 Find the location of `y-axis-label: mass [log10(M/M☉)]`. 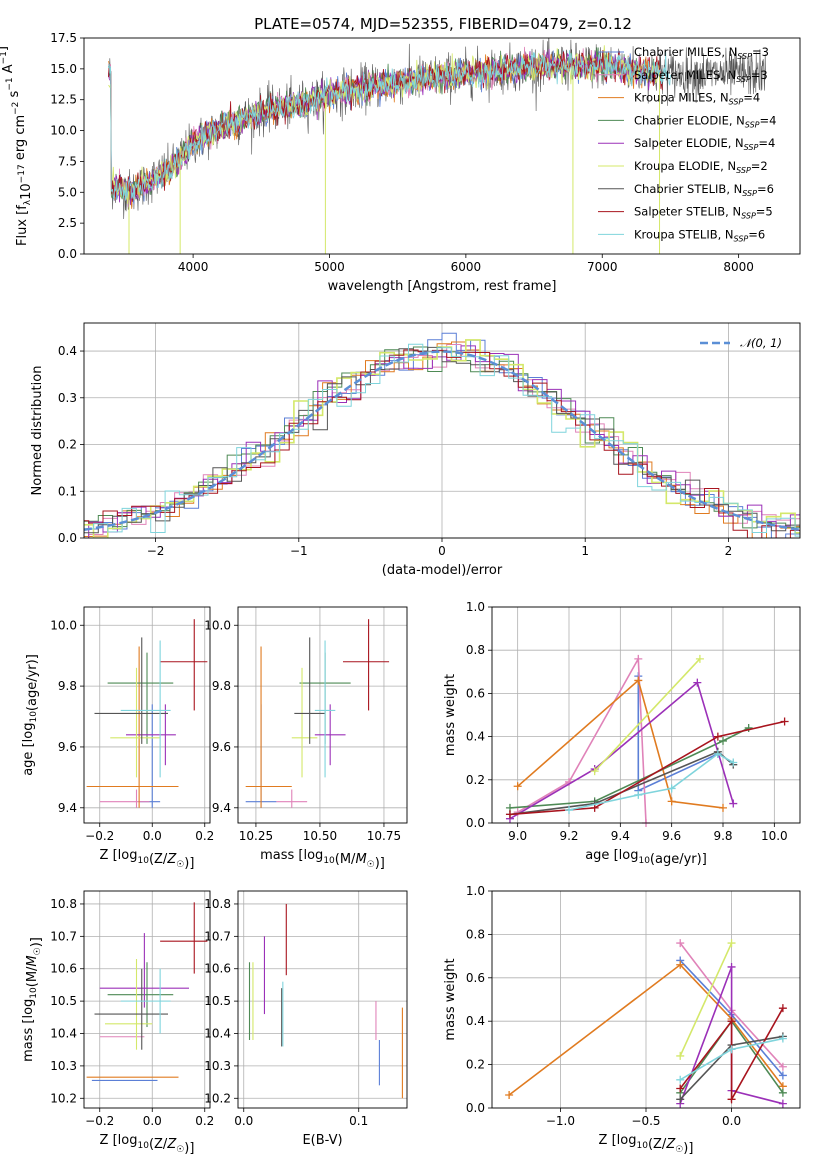

y-axis-label: mass [log10(M/M☉)] is located at coordinates (32, 999).